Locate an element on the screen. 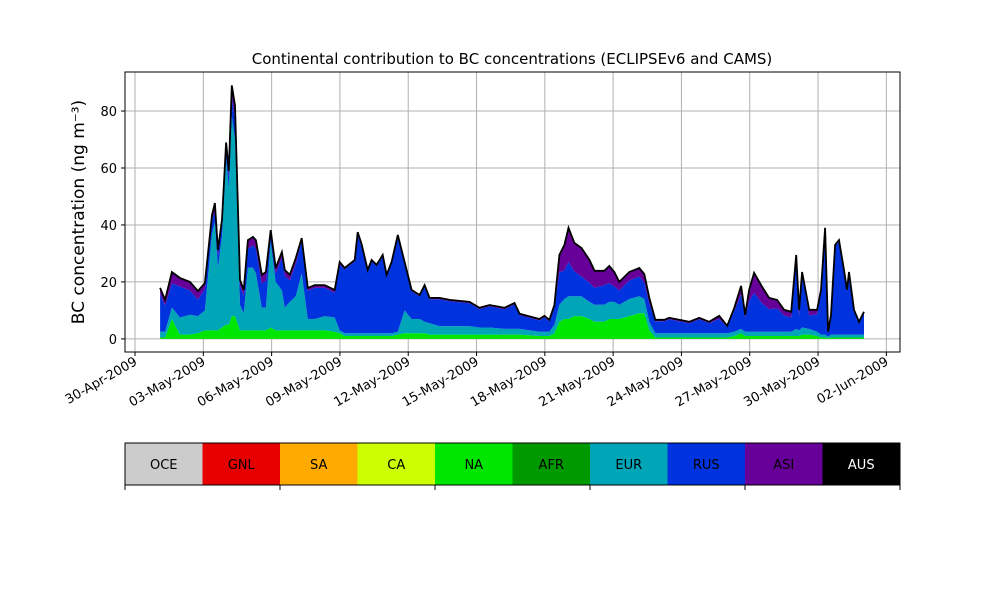  y-tick-label: 20 is located at coordinates (108, 283).